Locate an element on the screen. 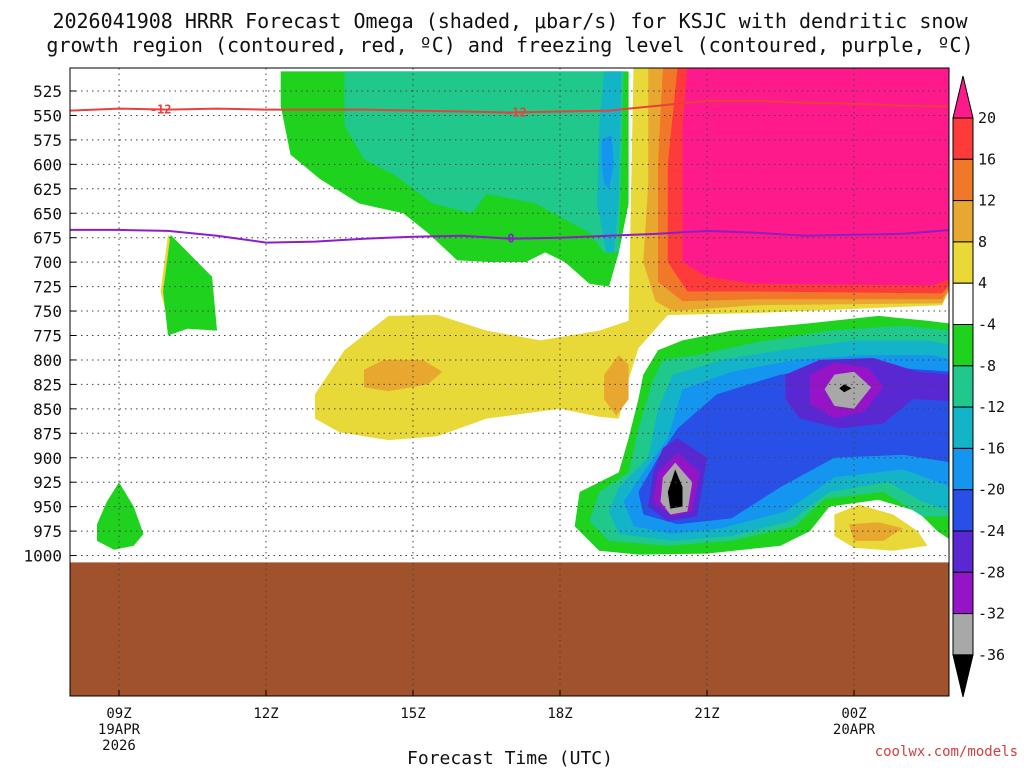 The width and height of the screenshot is (1024, 768). colorbar-label-8: 8 is located at coordinates (982, 242).